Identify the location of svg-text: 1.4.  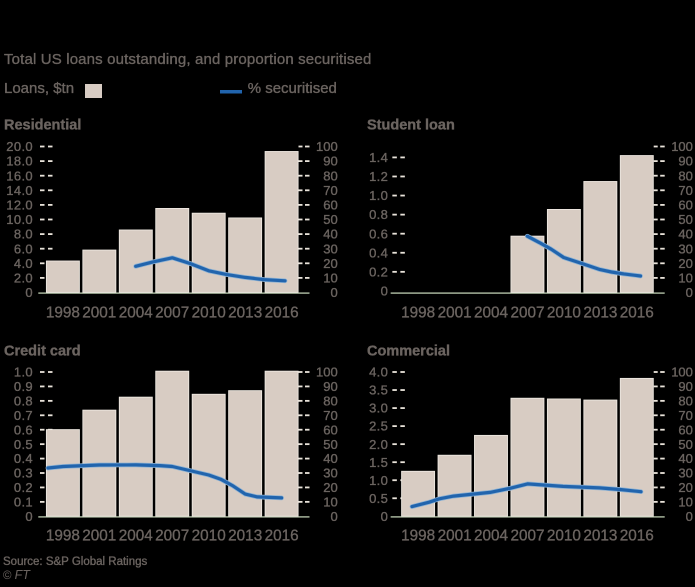
(378, 157).